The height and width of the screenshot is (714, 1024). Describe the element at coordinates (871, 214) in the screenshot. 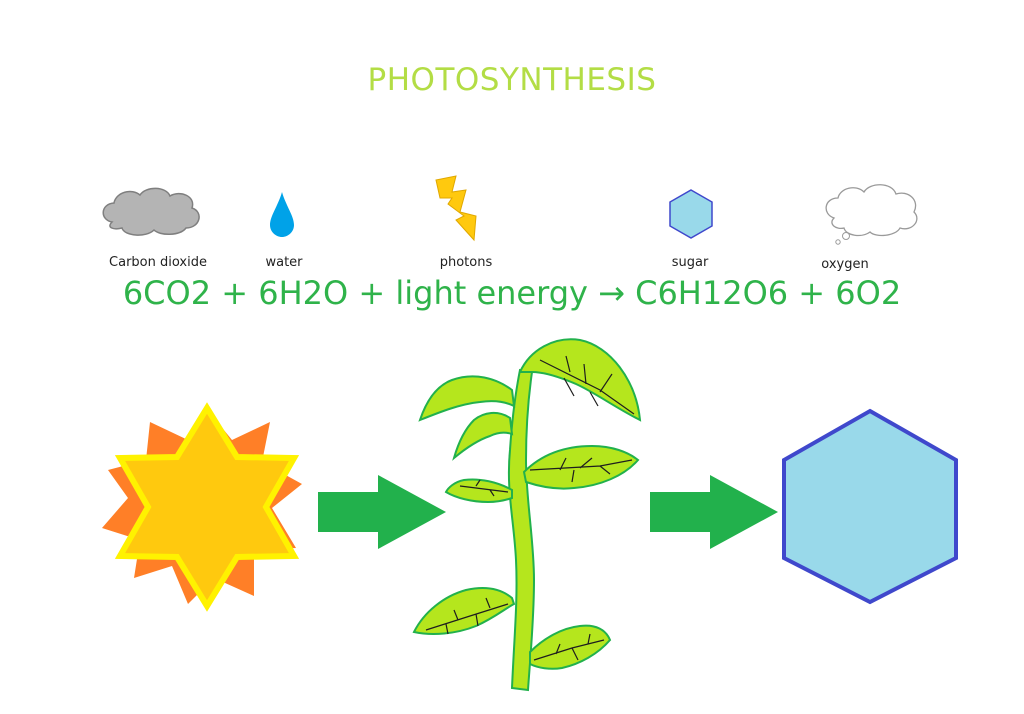

I see `white-cloud-icon` at that location.